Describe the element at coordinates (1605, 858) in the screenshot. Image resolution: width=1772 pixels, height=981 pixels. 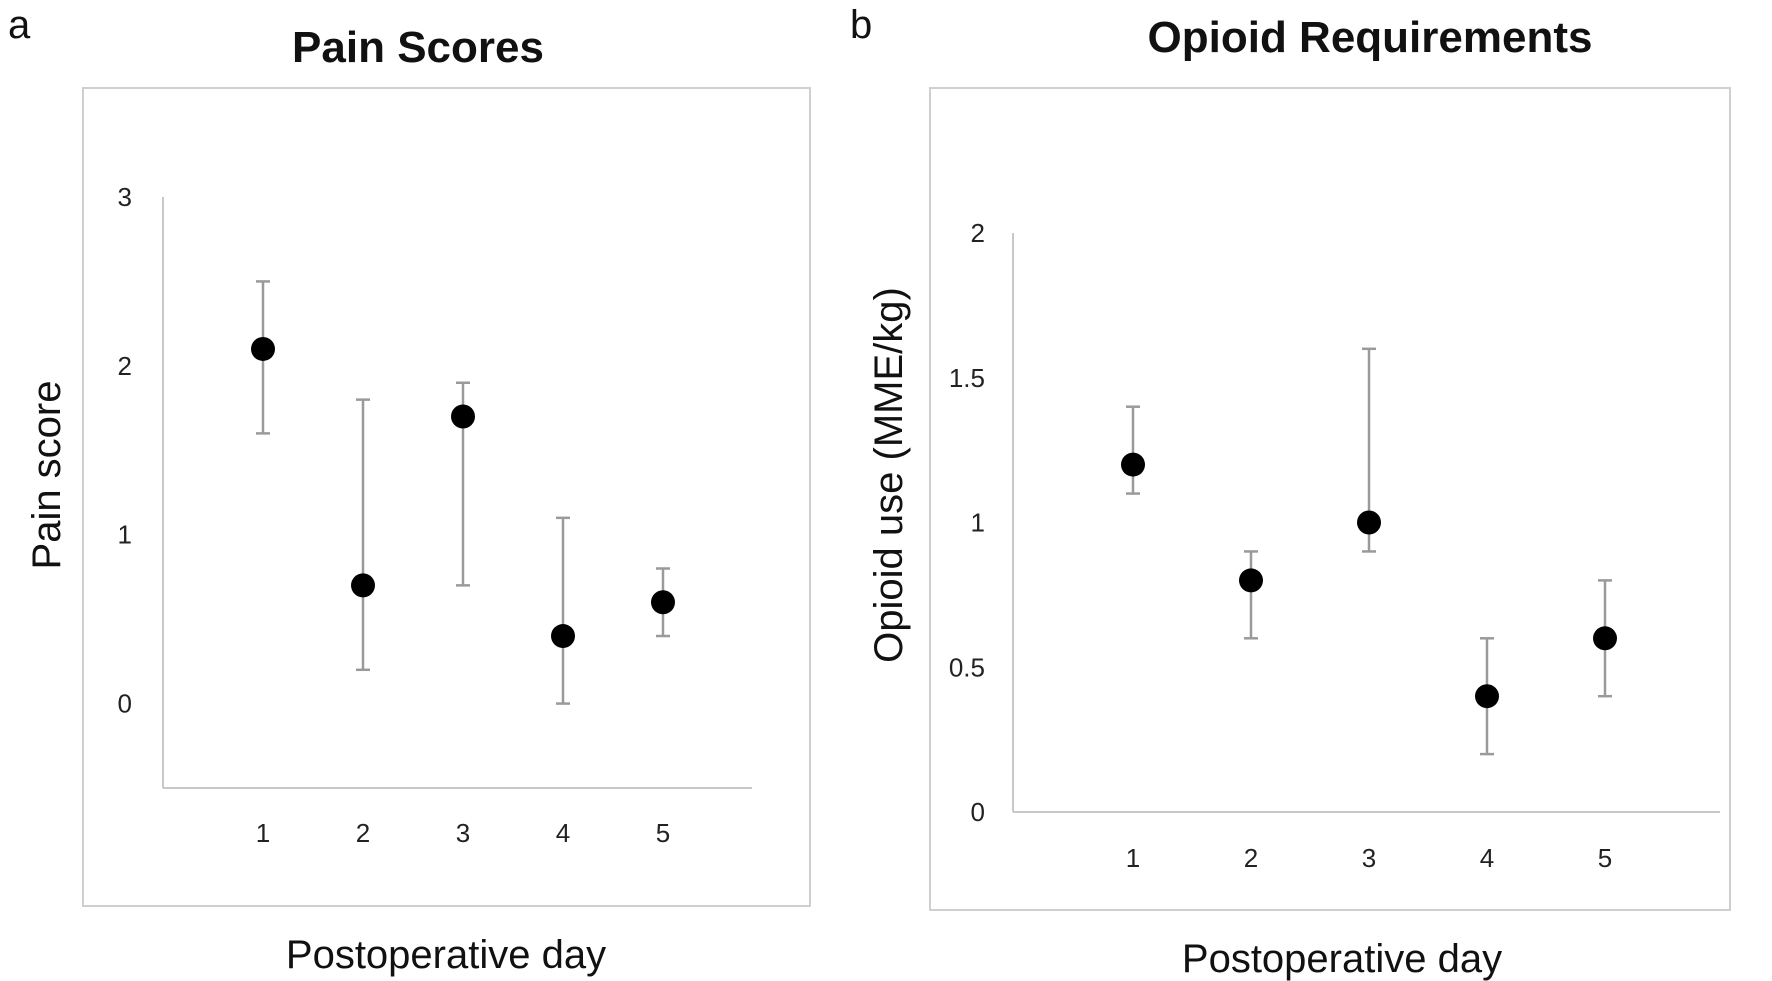
I see `opioid-x-tick-label: 5` at that location.